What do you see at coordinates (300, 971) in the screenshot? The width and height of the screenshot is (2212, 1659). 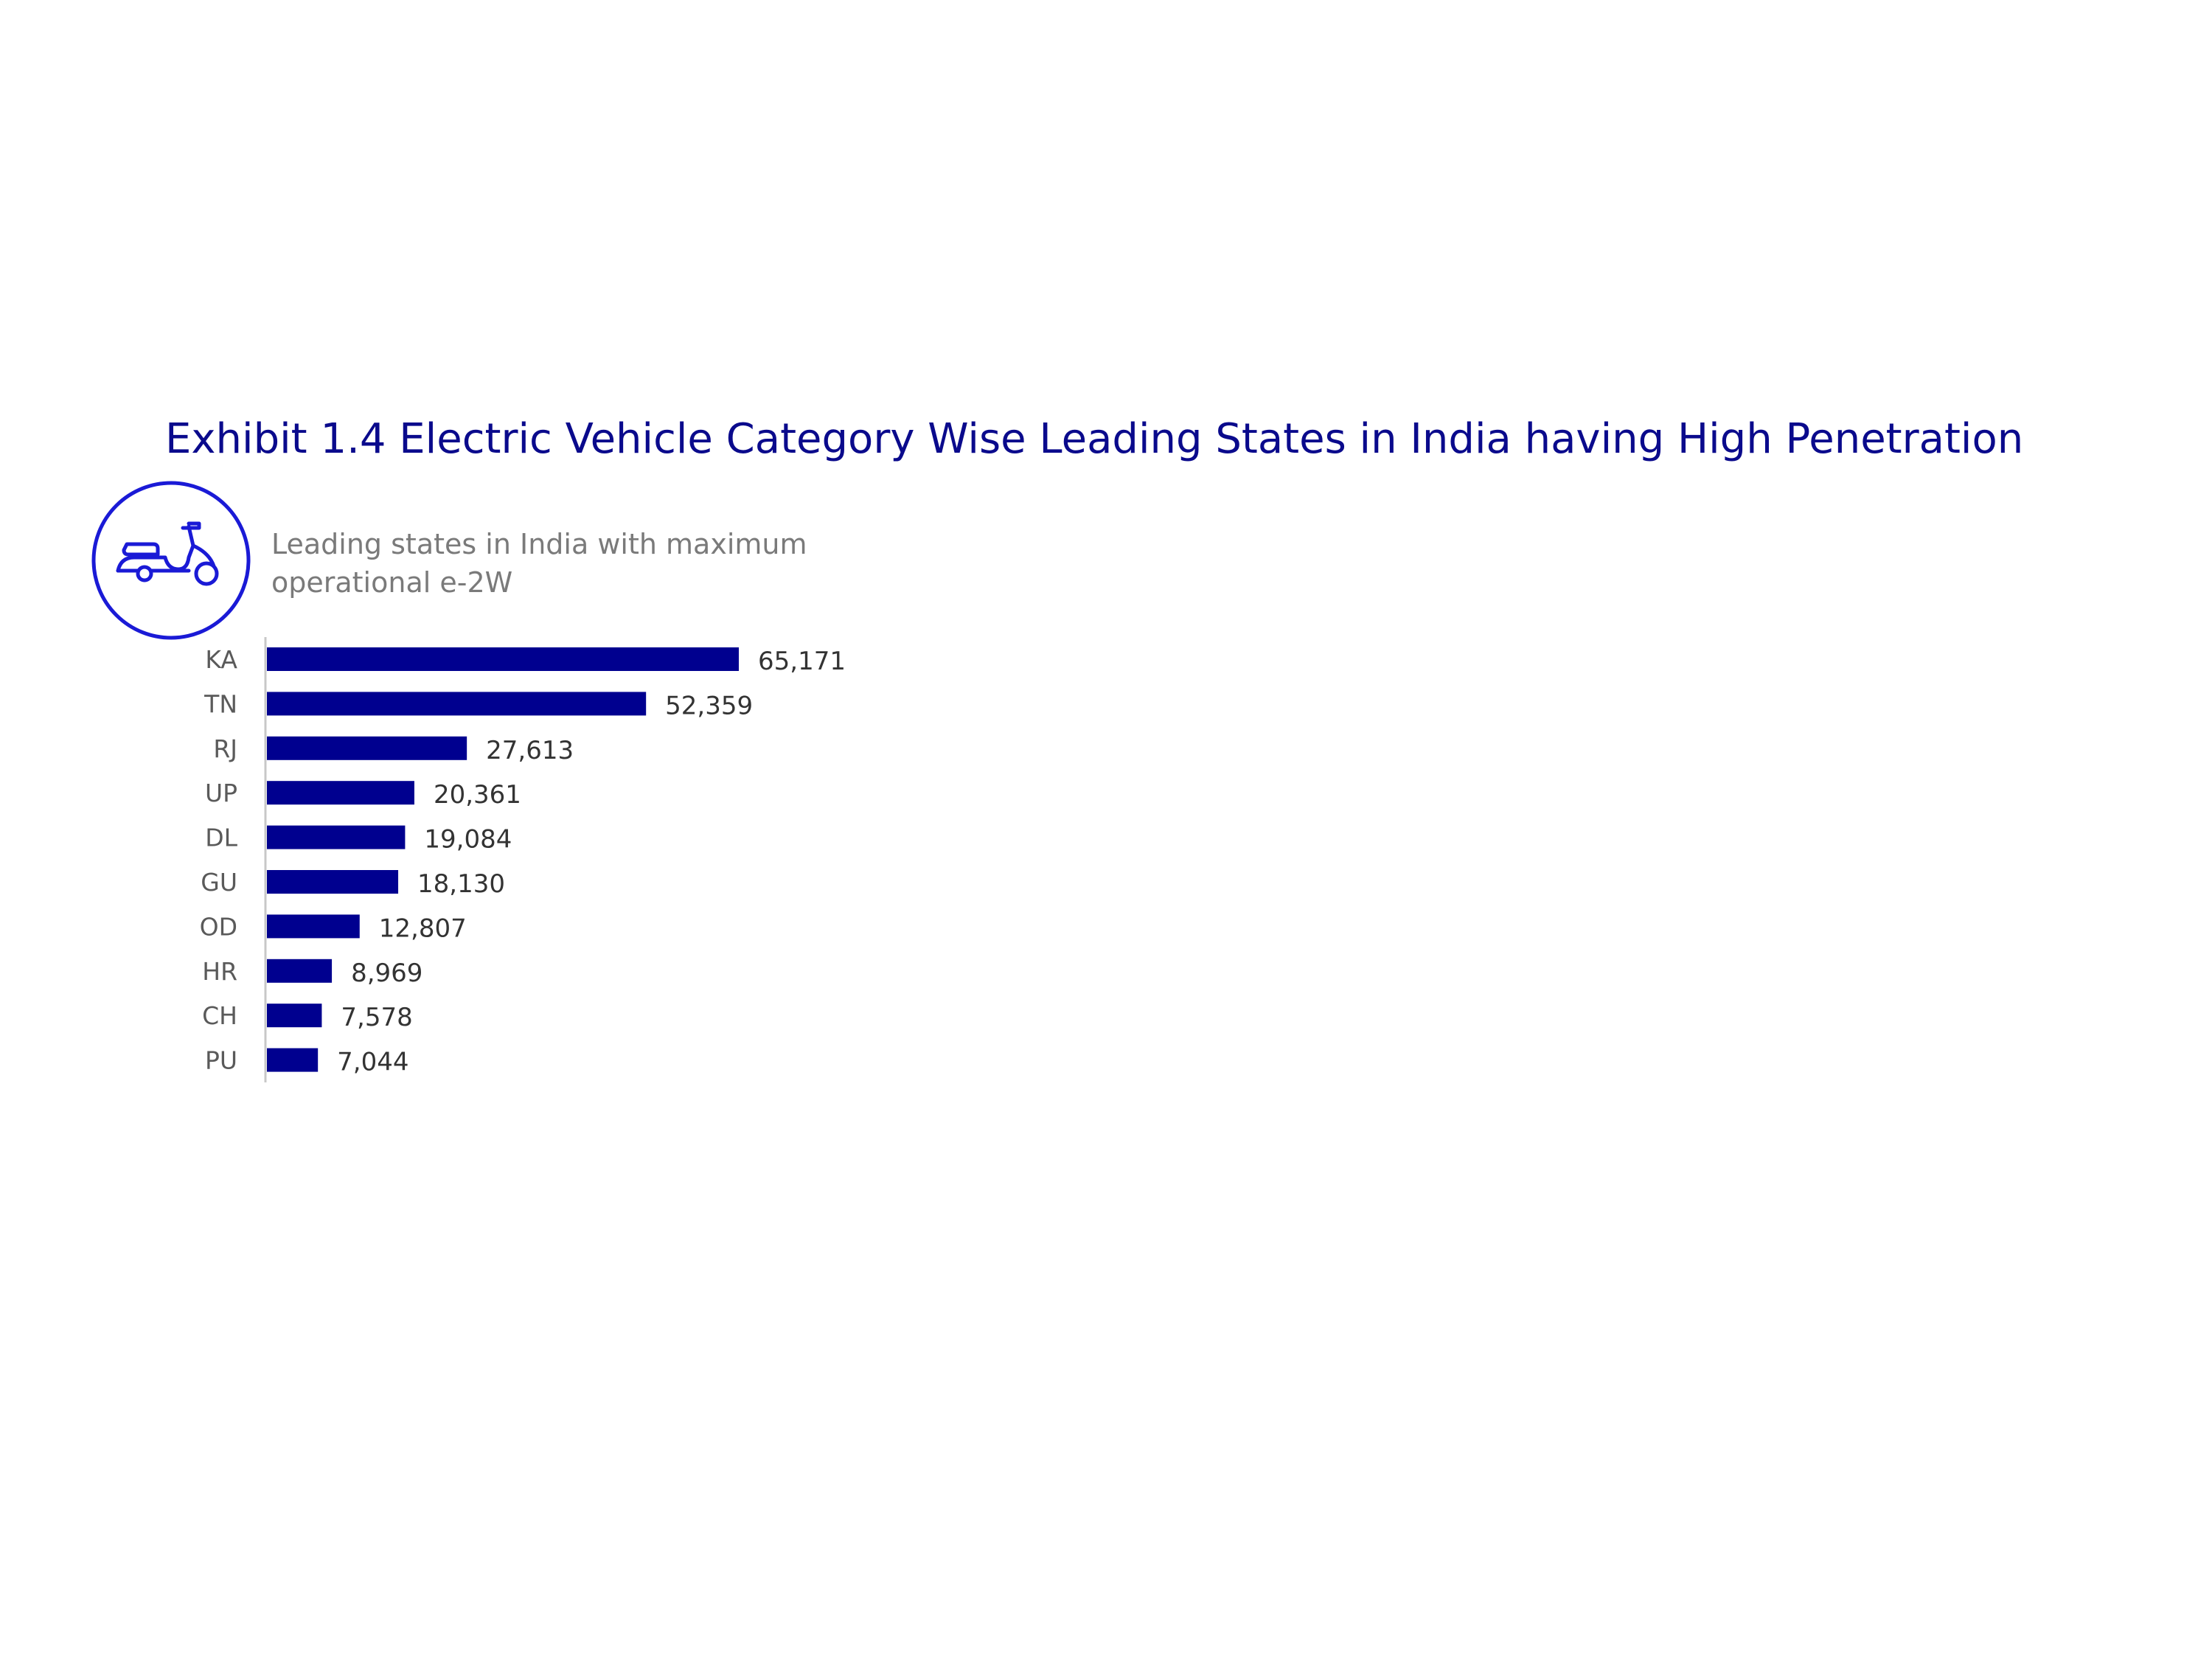 I see `bar-hr` at bounding box center [300, 971].